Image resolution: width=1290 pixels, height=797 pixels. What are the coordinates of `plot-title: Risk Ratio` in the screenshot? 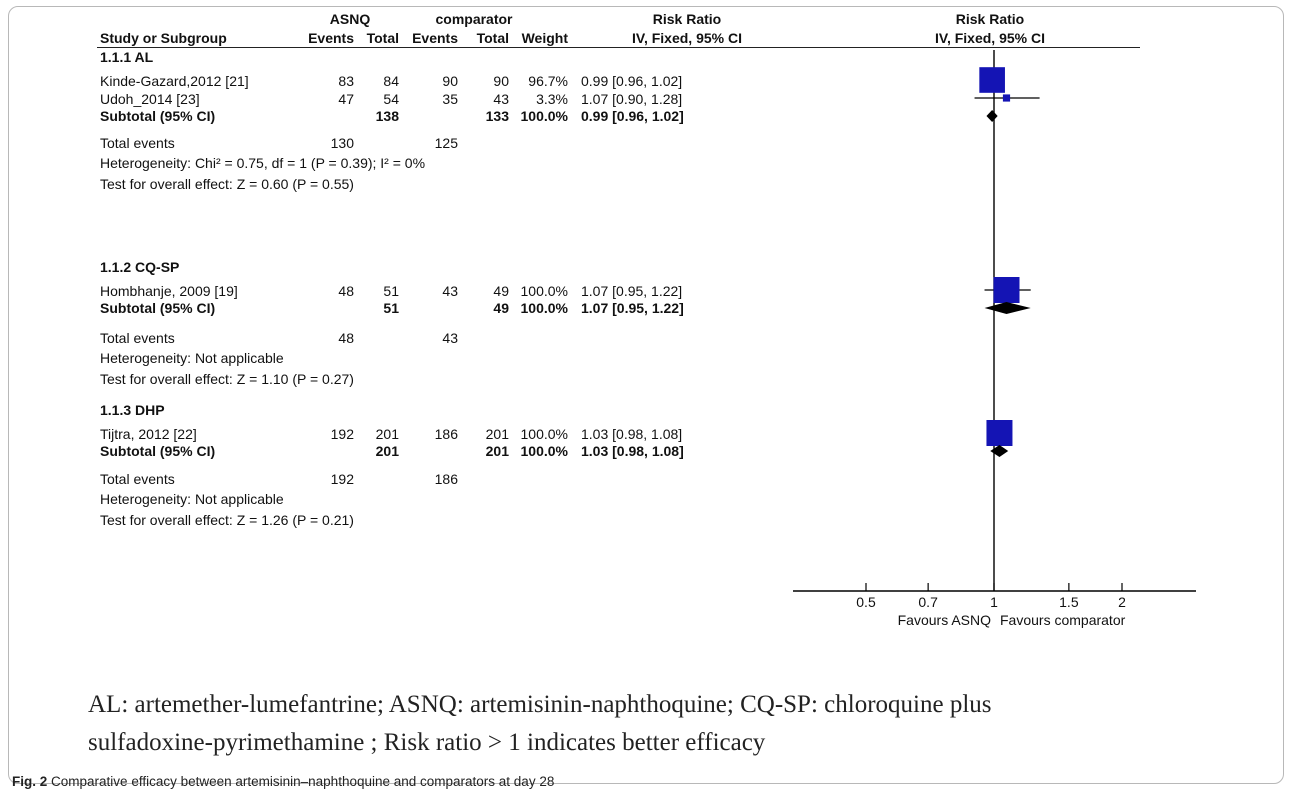 It's located at (990, 19).